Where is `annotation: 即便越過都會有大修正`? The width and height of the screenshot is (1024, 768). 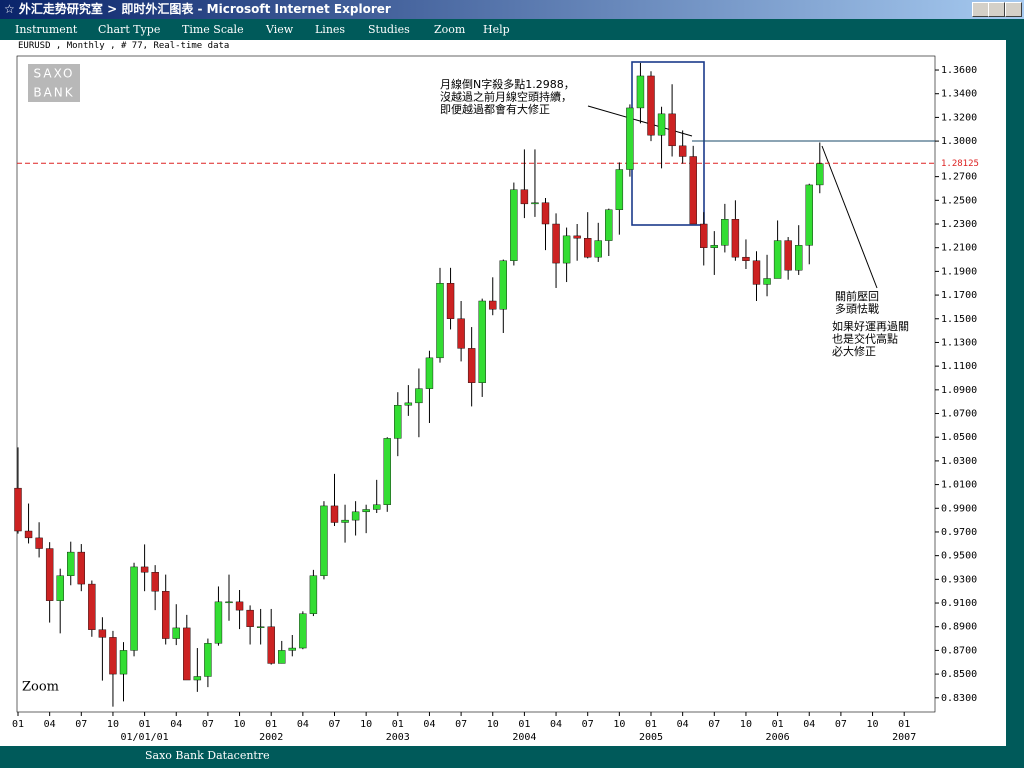 annotation: 即便越過都會有大修正 is located at coordinates (495, 109).